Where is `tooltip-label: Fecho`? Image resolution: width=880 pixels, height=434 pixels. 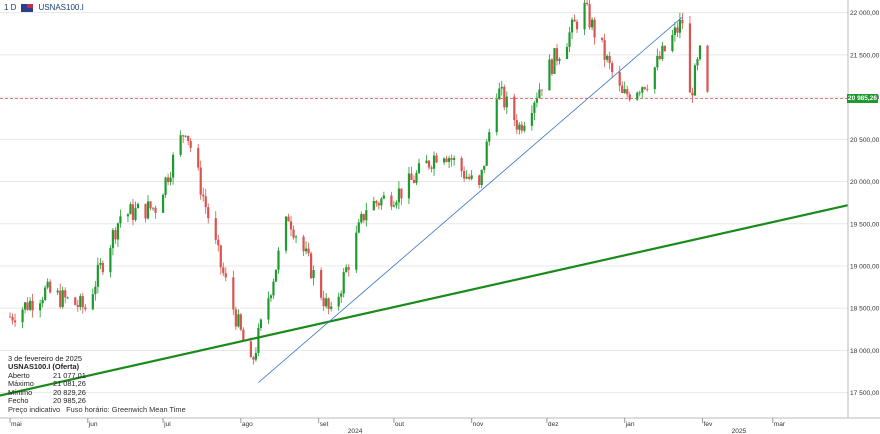
tooltip-label: Fecho is located at coordinates (18, 401).